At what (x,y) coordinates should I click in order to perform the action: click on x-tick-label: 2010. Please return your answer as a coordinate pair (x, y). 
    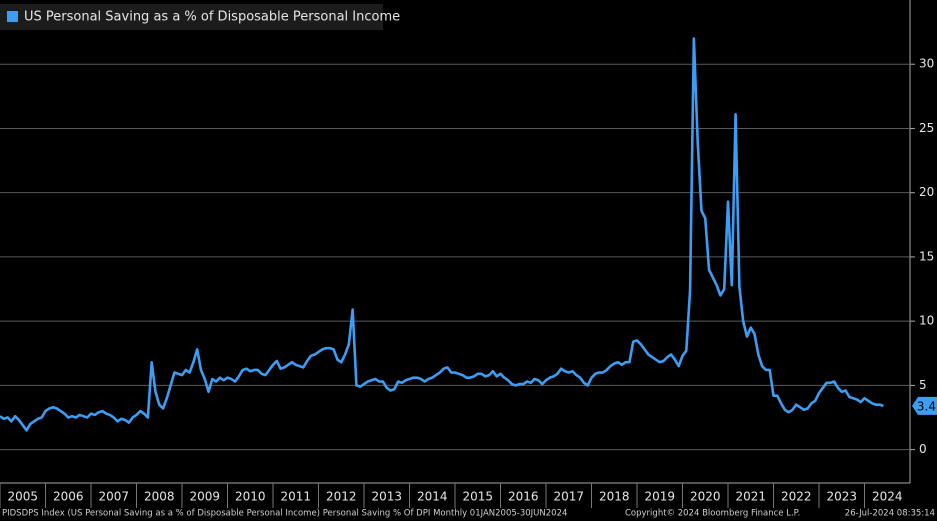
    Looking at the image, I should click on (250, 497).